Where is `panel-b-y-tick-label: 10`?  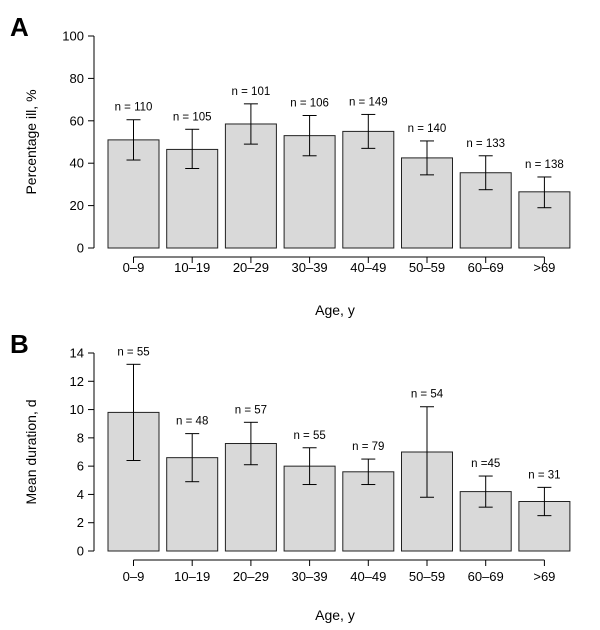
panel-b-y-tick-label: 10 is located at coordinates (77, 409).